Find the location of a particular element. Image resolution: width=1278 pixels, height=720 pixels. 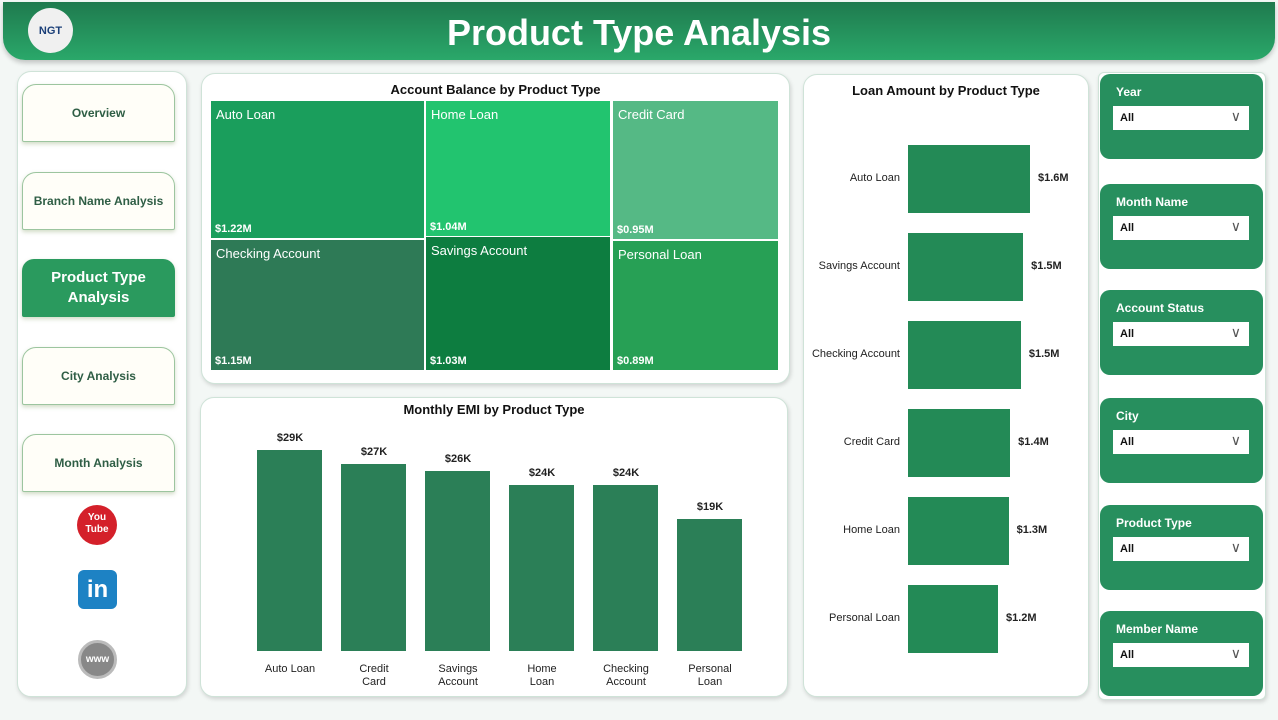

loan-y-label: Credit Card is located at coordinates (871, 442).